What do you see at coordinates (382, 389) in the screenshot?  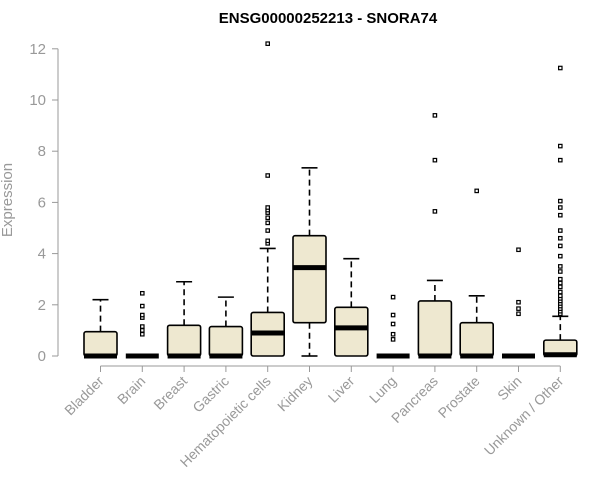 I see `x-tick-label: Lung` at bounding box center [382, 389].